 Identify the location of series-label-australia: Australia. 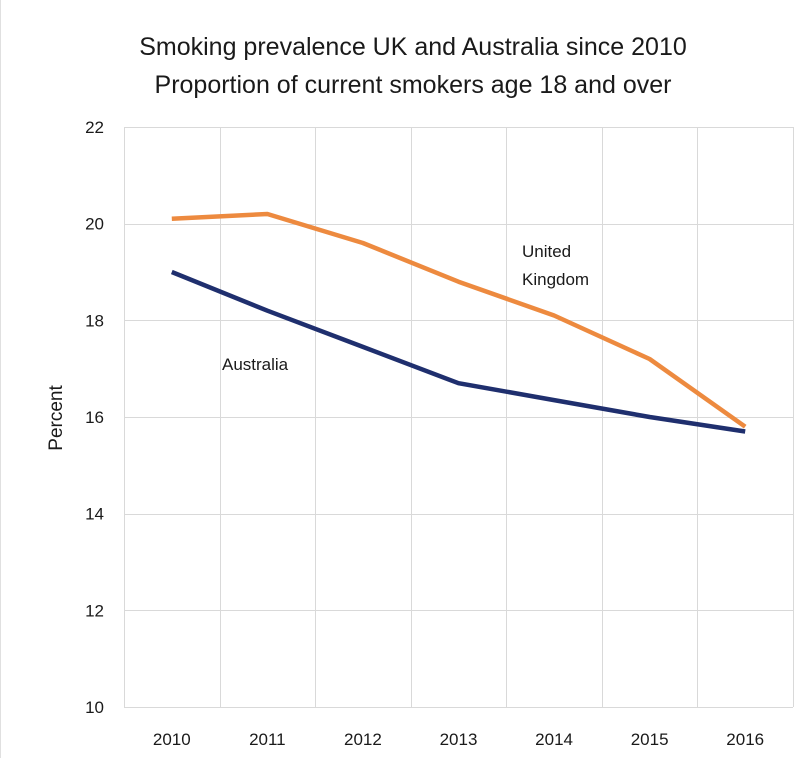
(255, 364).